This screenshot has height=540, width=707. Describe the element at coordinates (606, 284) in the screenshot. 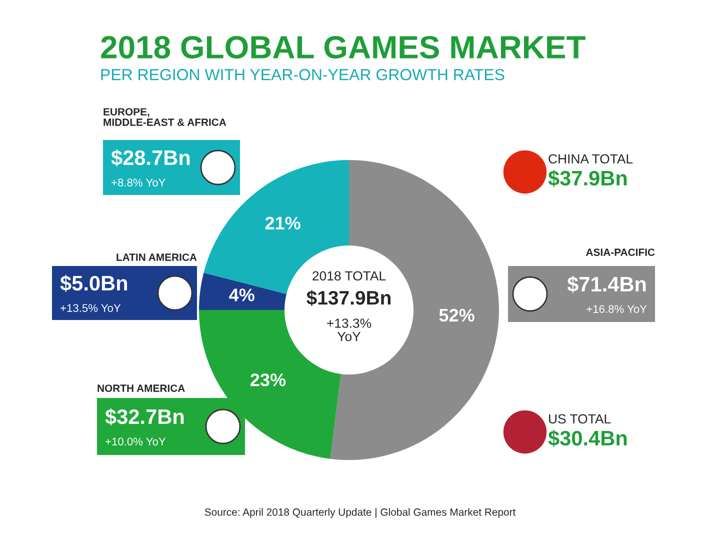

I see `text: $71.4Bn` at that location.